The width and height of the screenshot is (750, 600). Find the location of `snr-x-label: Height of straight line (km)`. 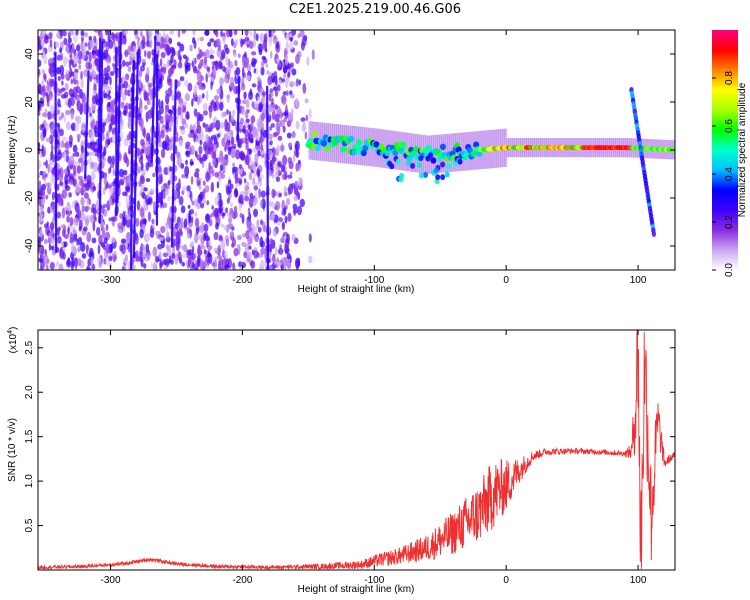

snr-x-label: Height of straight line (km) is located at coordinates (356, 589).